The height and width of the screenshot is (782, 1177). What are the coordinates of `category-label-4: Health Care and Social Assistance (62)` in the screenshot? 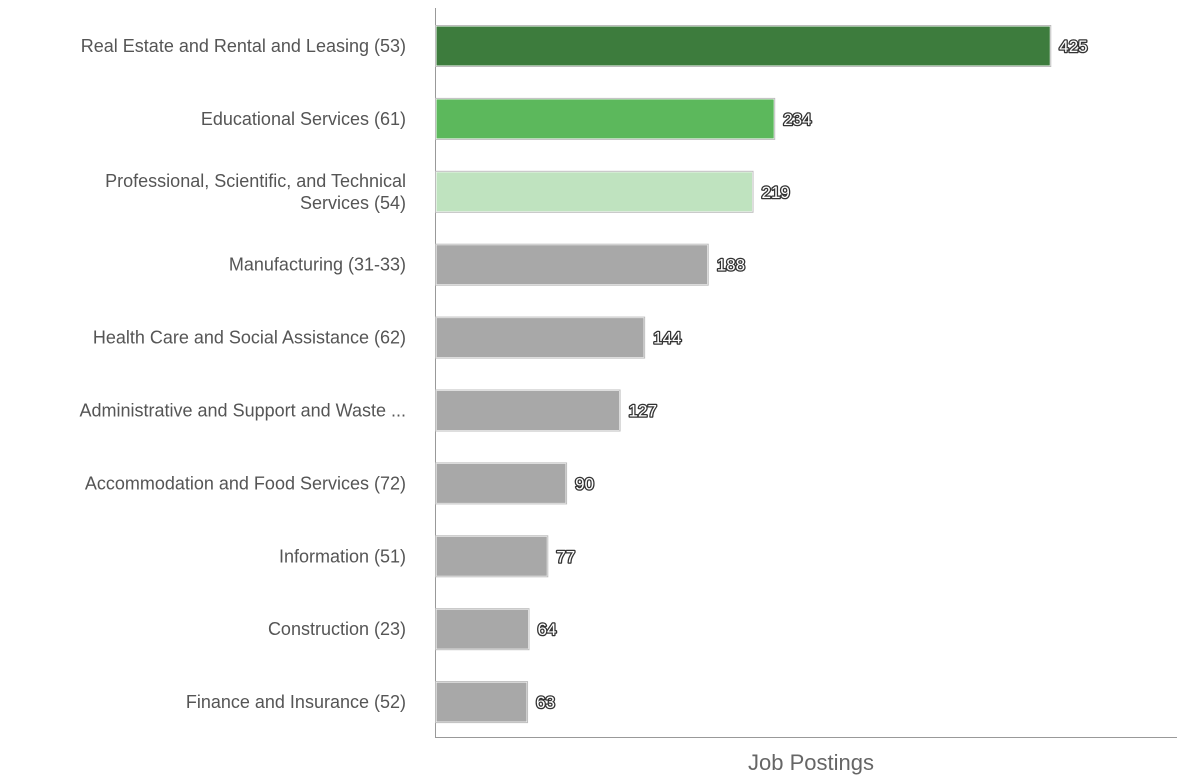 It's located at (249, 338).